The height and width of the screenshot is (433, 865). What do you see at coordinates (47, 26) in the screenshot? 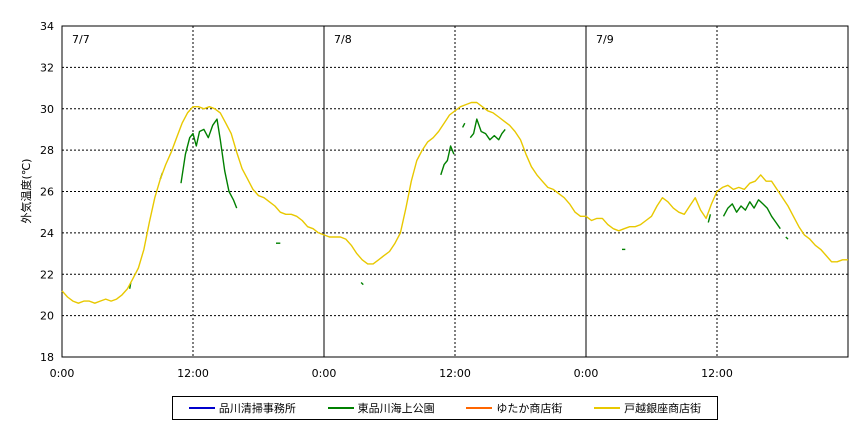
I see `y-tick-label: 34` at bounding box center [47, 26].